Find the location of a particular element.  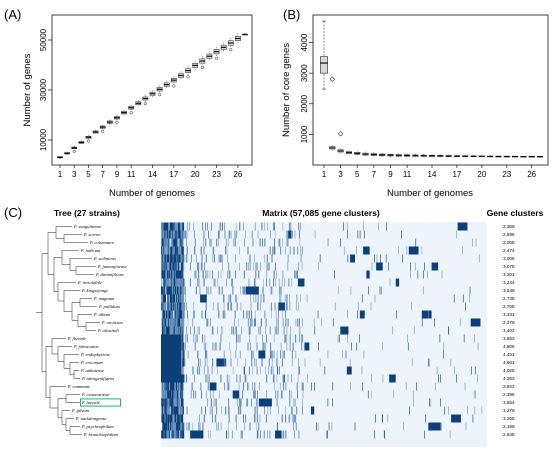

strain-label: F. psychrophilum is located at coordinates (97, 426).